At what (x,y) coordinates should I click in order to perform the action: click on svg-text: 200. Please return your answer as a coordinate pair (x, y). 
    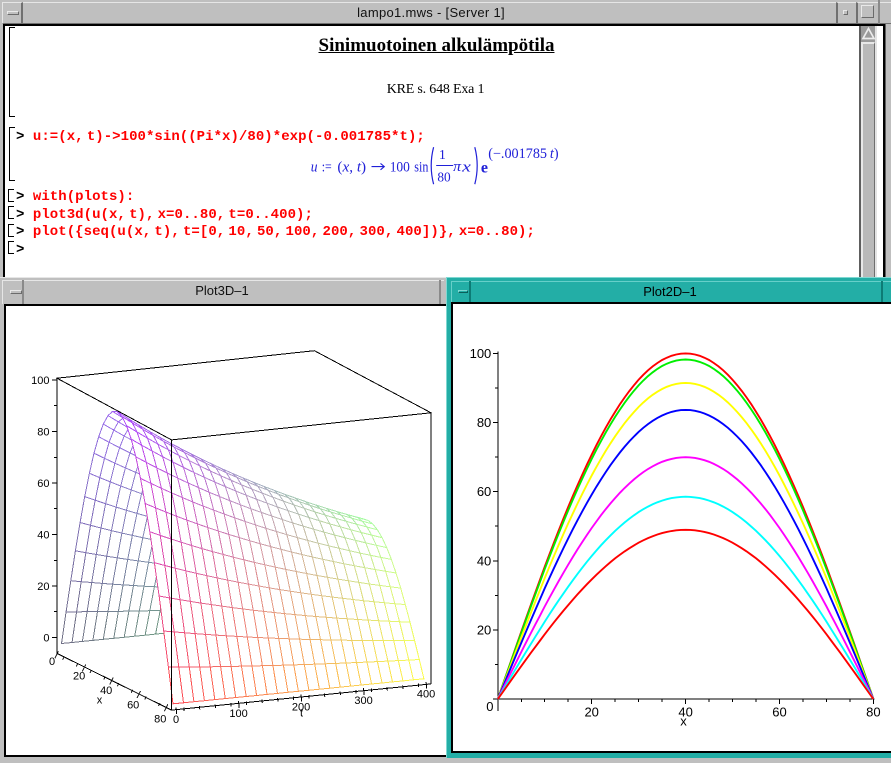
    Looking at the image, I should click on (300, 707).